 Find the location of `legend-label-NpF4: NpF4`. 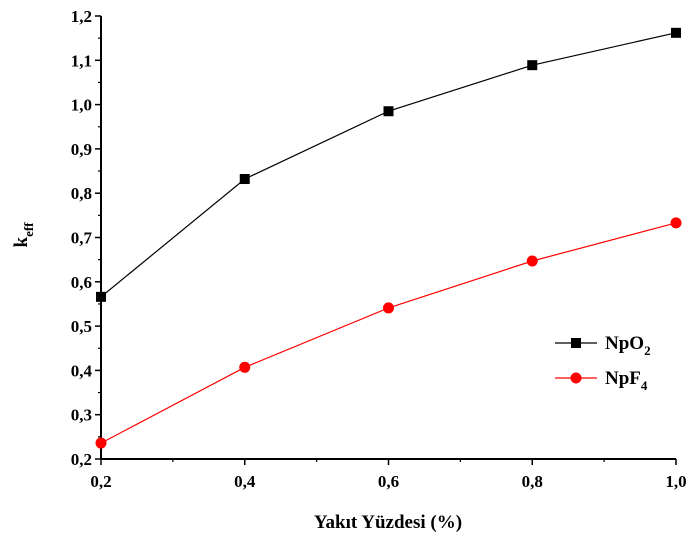

legend-label-NpF4: NpF4 is located at coordinates (626, 380).